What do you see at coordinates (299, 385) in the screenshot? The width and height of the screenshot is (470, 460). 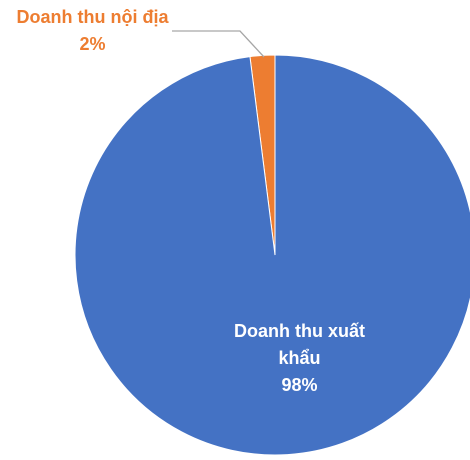 I see `label-percent: 98%` at bounding box center [299, 385].